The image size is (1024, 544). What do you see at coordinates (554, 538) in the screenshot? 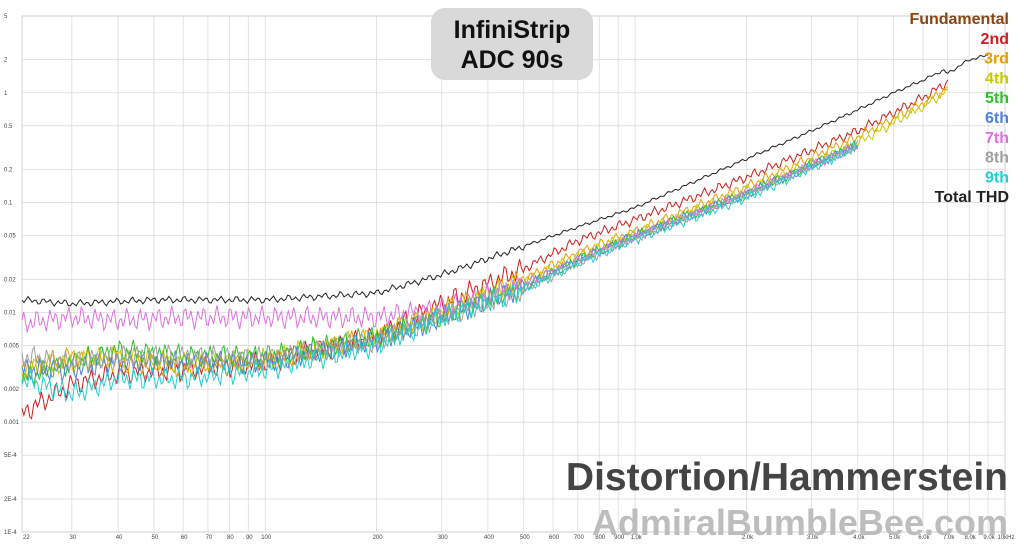
I see `x-tick-label: 600` at bounding box center [554, 538].